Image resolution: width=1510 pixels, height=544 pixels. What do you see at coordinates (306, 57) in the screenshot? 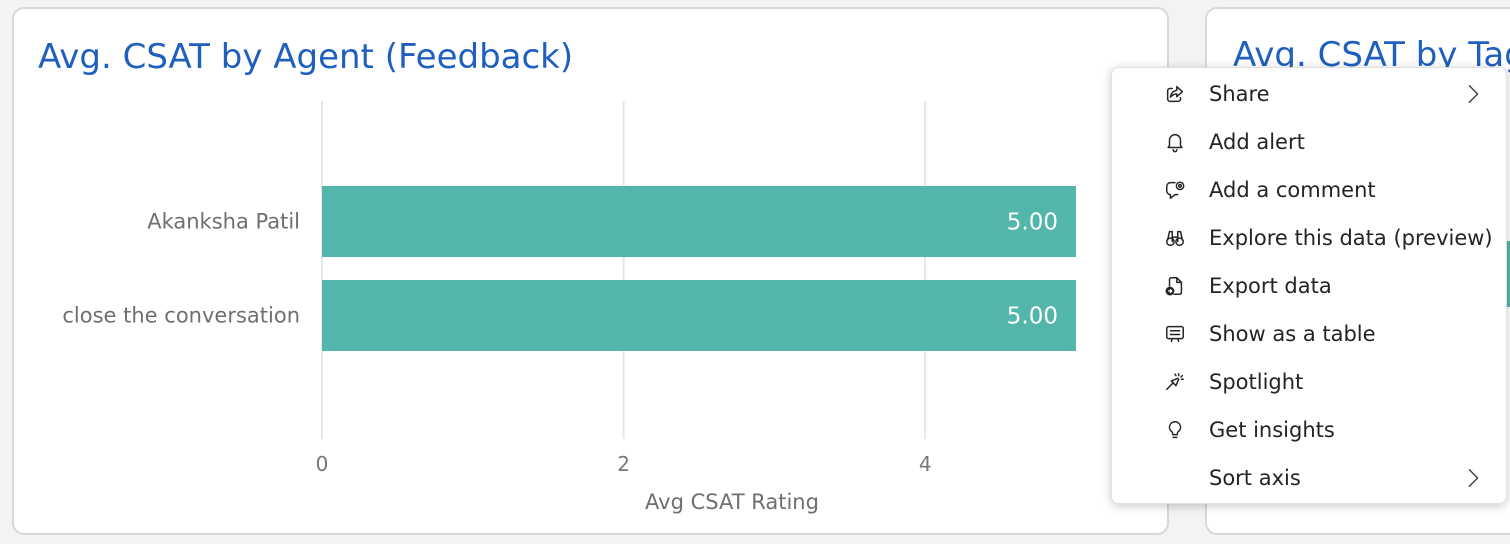
I see `visual-title: Avg. CSAT by Agent (Feedback)` at bounding box center [306, 57].